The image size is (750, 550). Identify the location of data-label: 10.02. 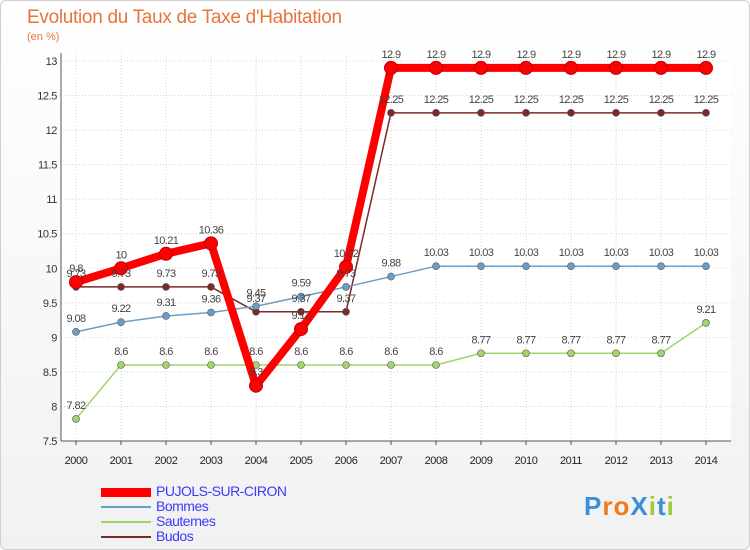
(346, 254).